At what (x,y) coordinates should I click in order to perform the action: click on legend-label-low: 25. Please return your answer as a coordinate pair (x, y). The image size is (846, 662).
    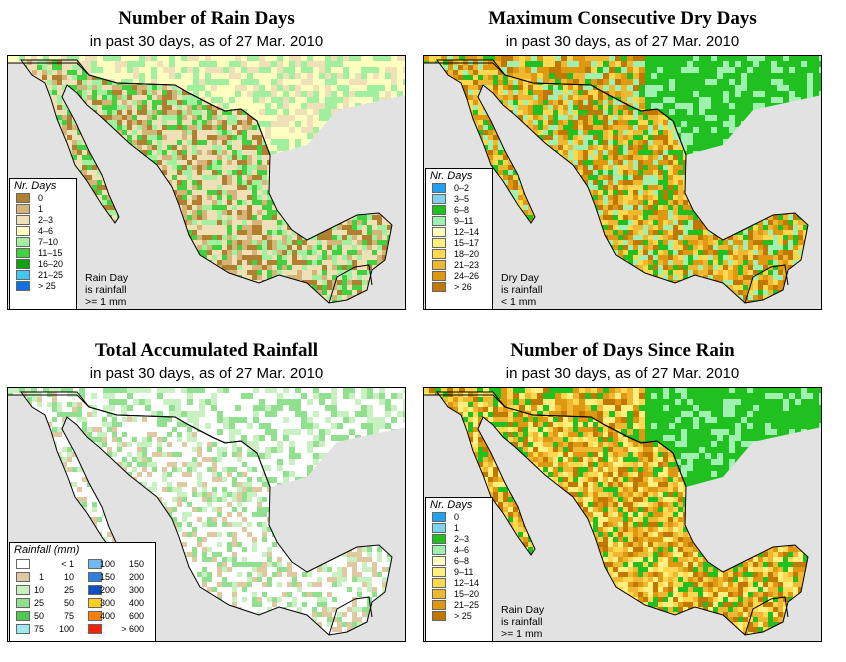
    Looking at the image, I should click on (37, 603).